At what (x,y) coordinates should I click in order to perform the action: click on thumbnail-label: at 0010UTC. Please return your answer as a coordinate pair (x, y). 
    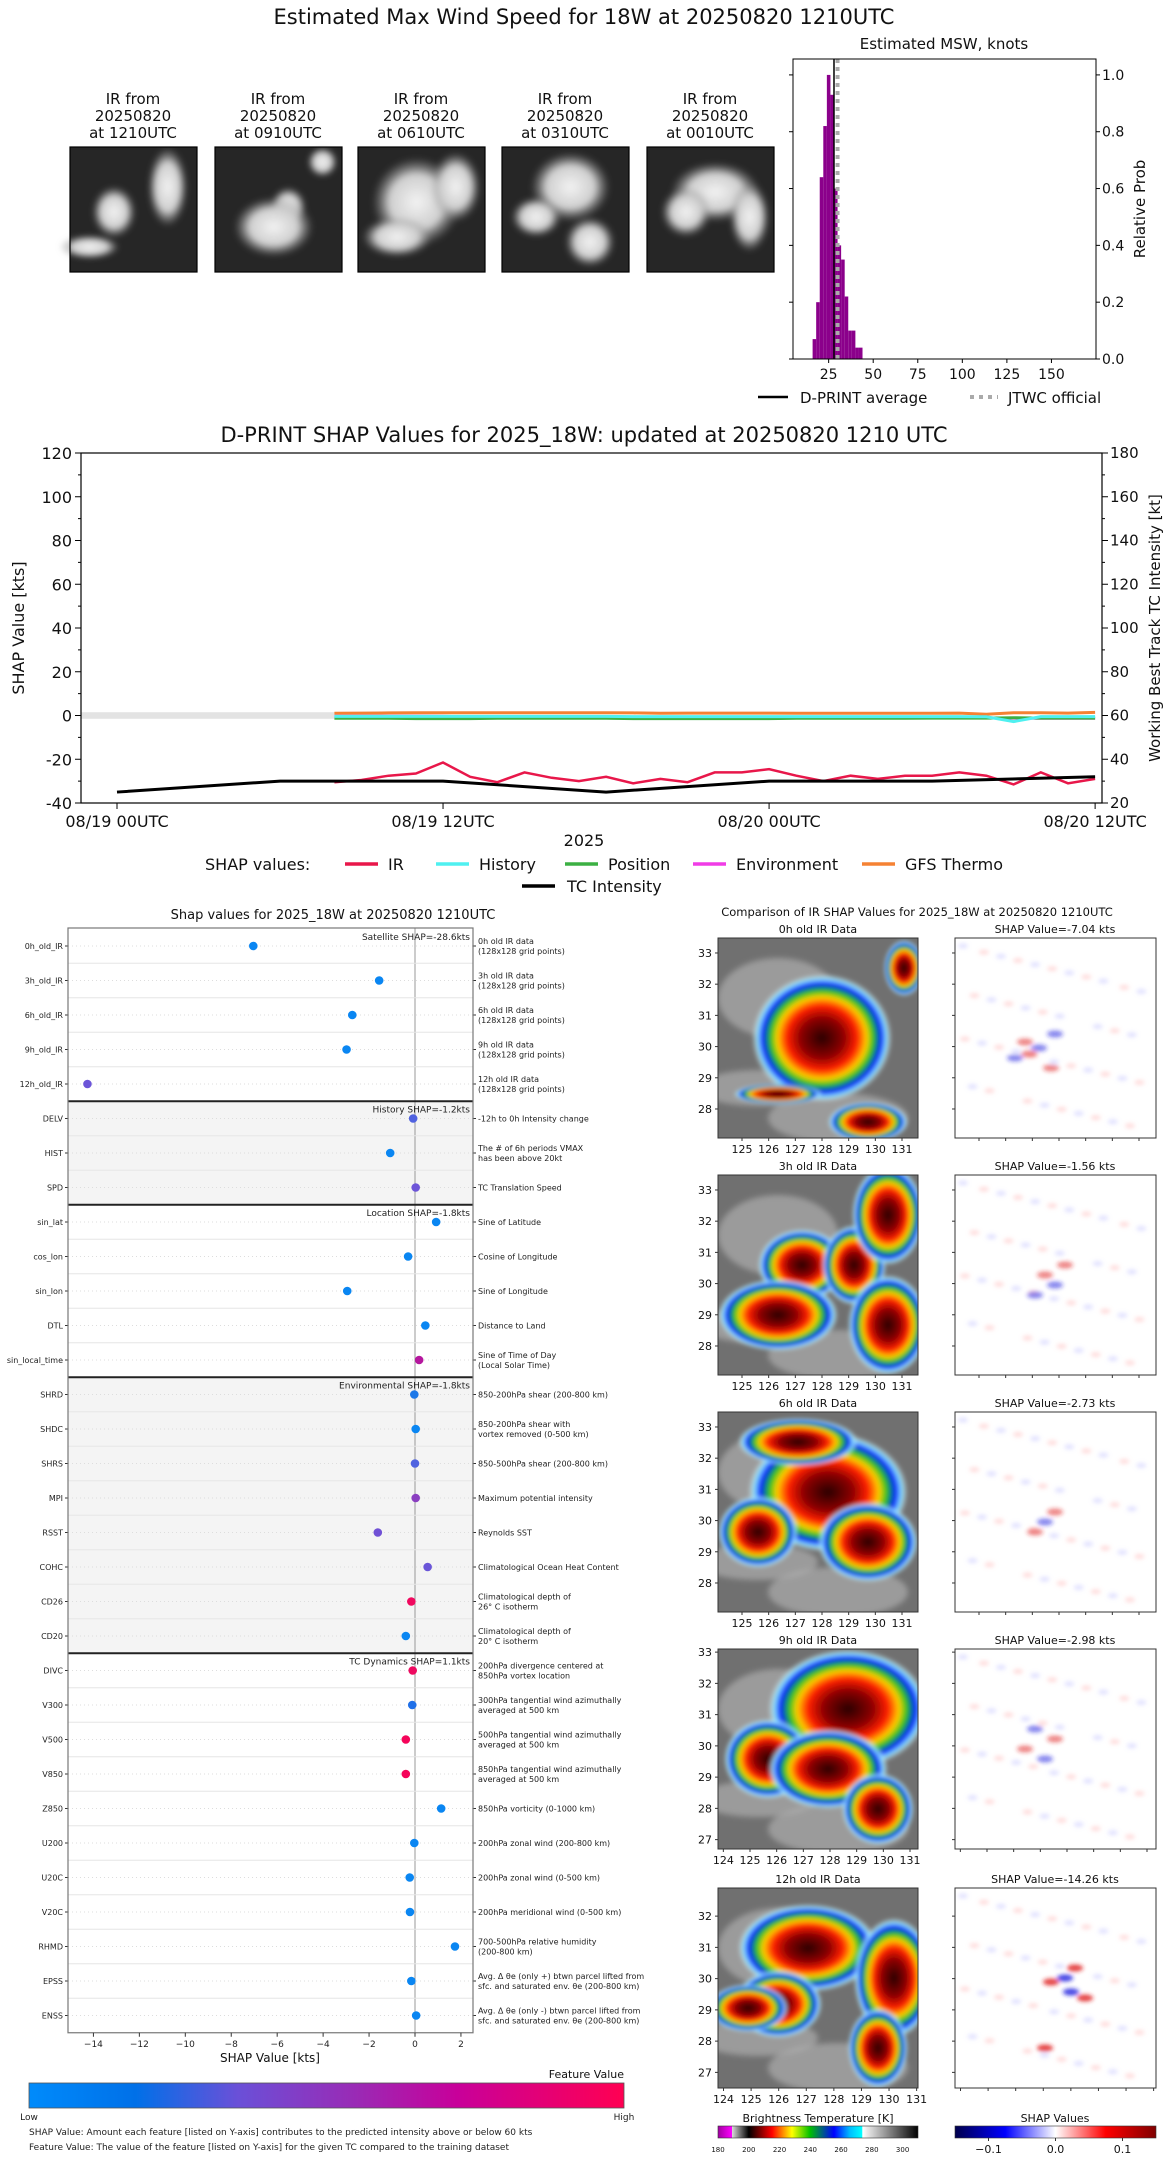
    Looking at the image, I should click on (710, 133).